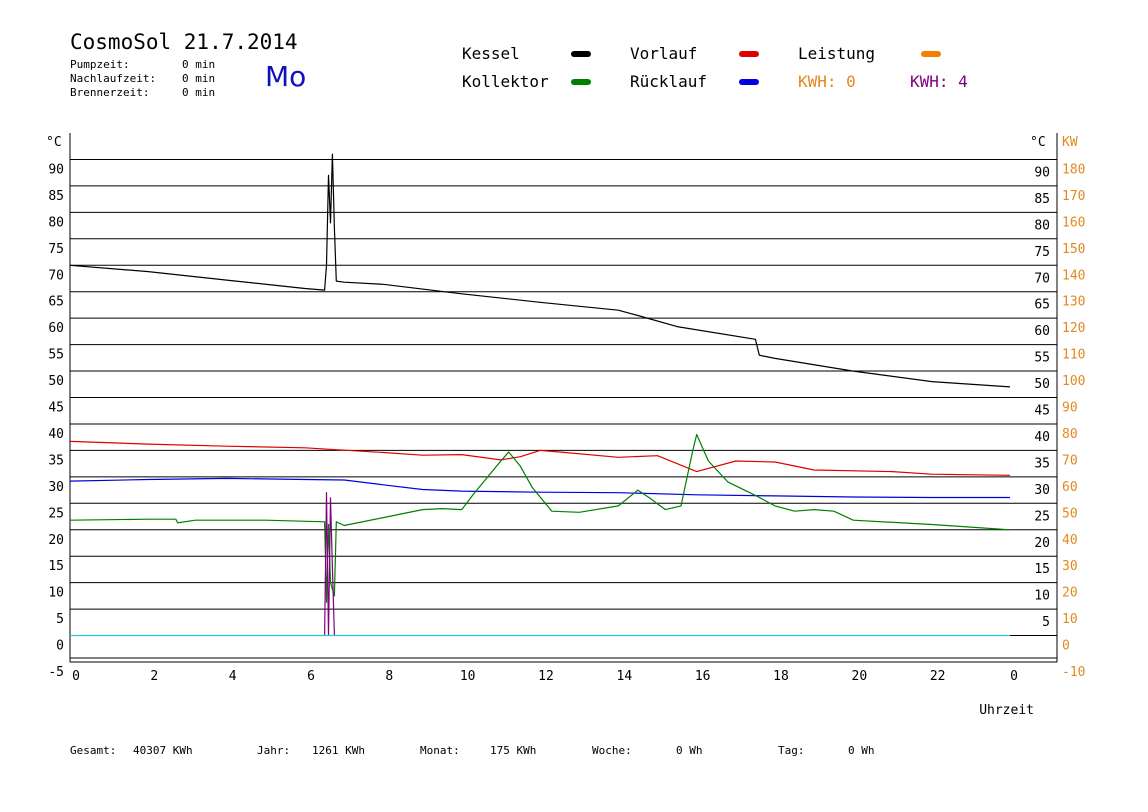 Image resolution: width=1148 pixels, height=812 pixels. What do you see at coordinates (56, 169) in the screenshot?
I see `y-tick-left: 90` at bounding box center [56, 169].